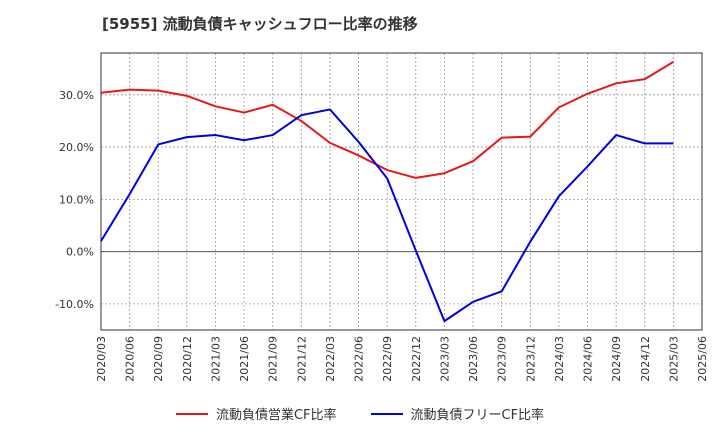 This screenshot has width=720, height=440. Describe the element at coordinates (76, 199) in the screenshot. I see `y-tick-label: 10.0%` at that location.